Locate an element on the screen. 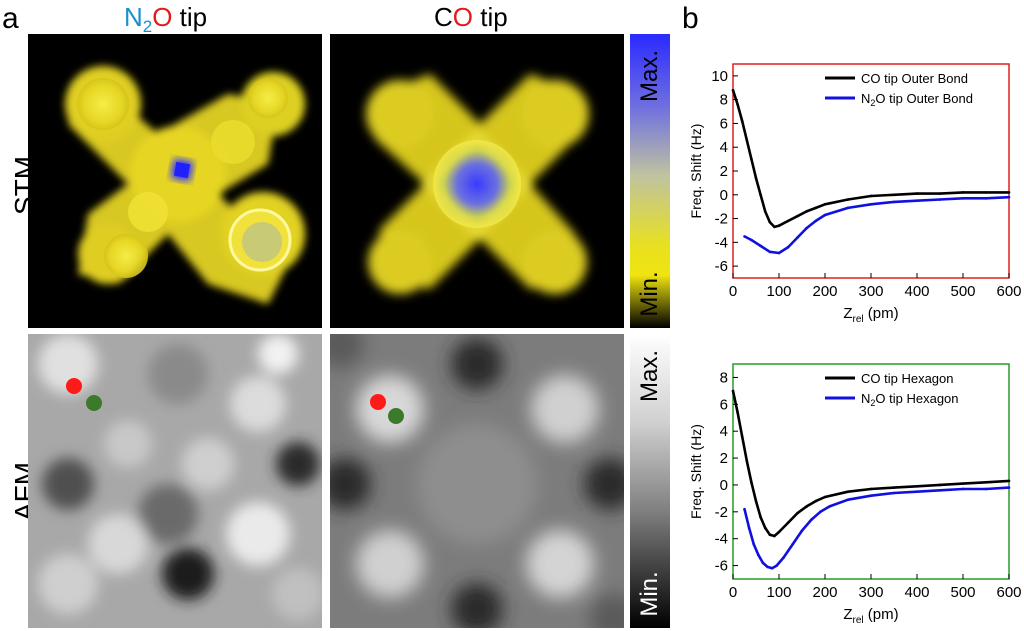 This screenshot has width=1024, height=631. red-marker-co is located at coordinates (378, 402).